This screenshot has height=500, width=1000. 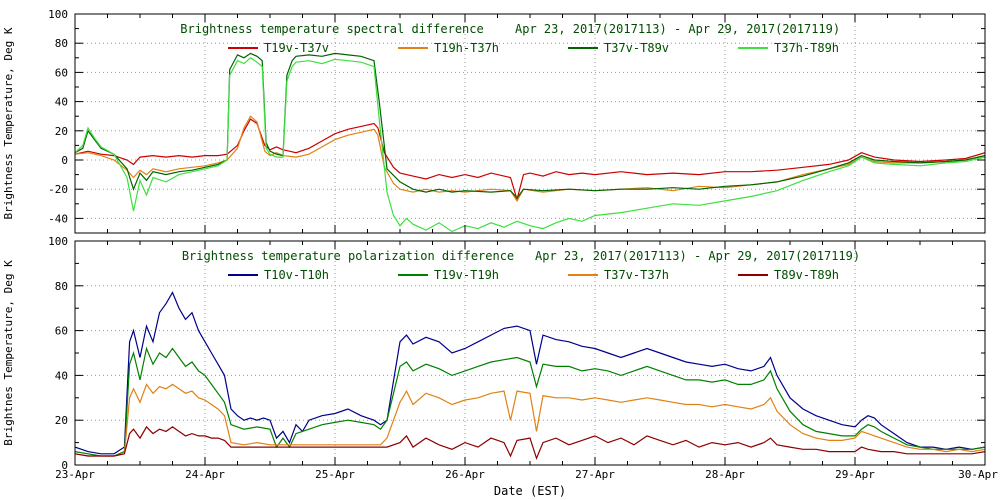 What do you see at coordinates (58, 218) in the screenshot?
I see `y-tick-label: -40` at bounding box center [58, 218].